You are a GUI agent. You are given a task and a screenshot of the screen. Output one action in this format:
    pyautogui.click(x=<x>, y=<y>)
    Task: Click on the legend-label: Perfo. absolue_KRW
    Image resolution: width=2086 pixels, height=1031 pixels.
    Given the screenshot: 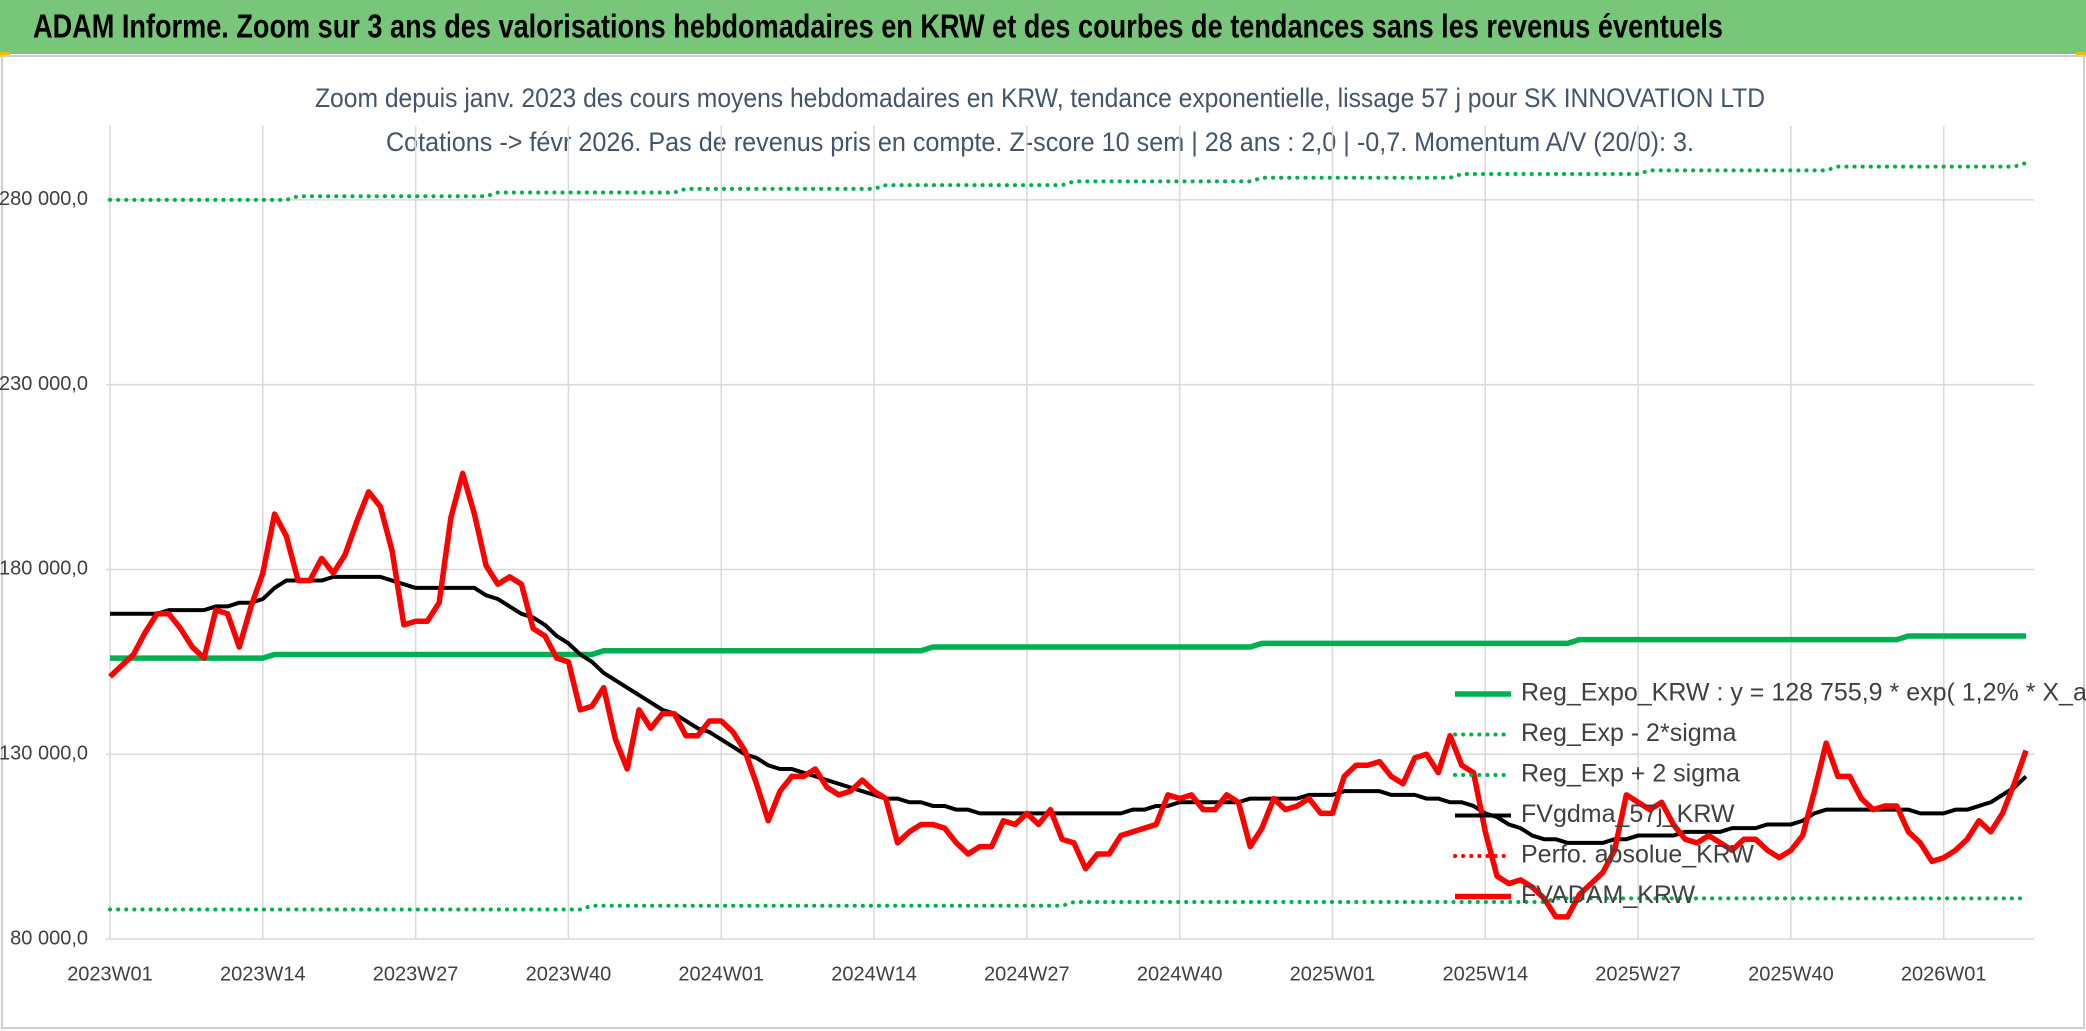 What is the action you would take?
    pyautogui.click(x=1637, y=855)
    